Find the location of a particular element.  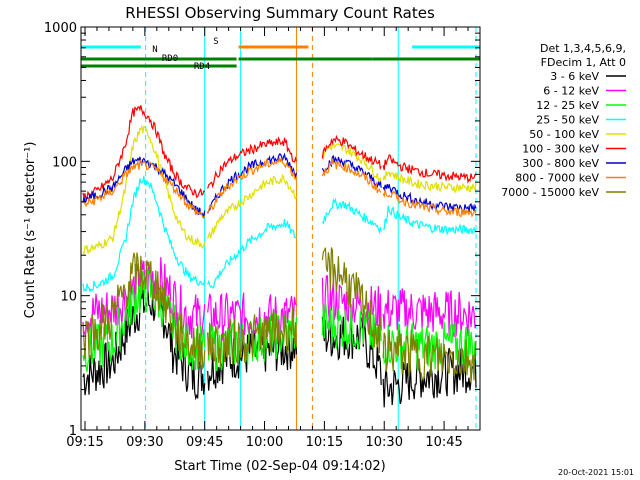

y-tick-label: 10 is located at coordinates (68, 297).